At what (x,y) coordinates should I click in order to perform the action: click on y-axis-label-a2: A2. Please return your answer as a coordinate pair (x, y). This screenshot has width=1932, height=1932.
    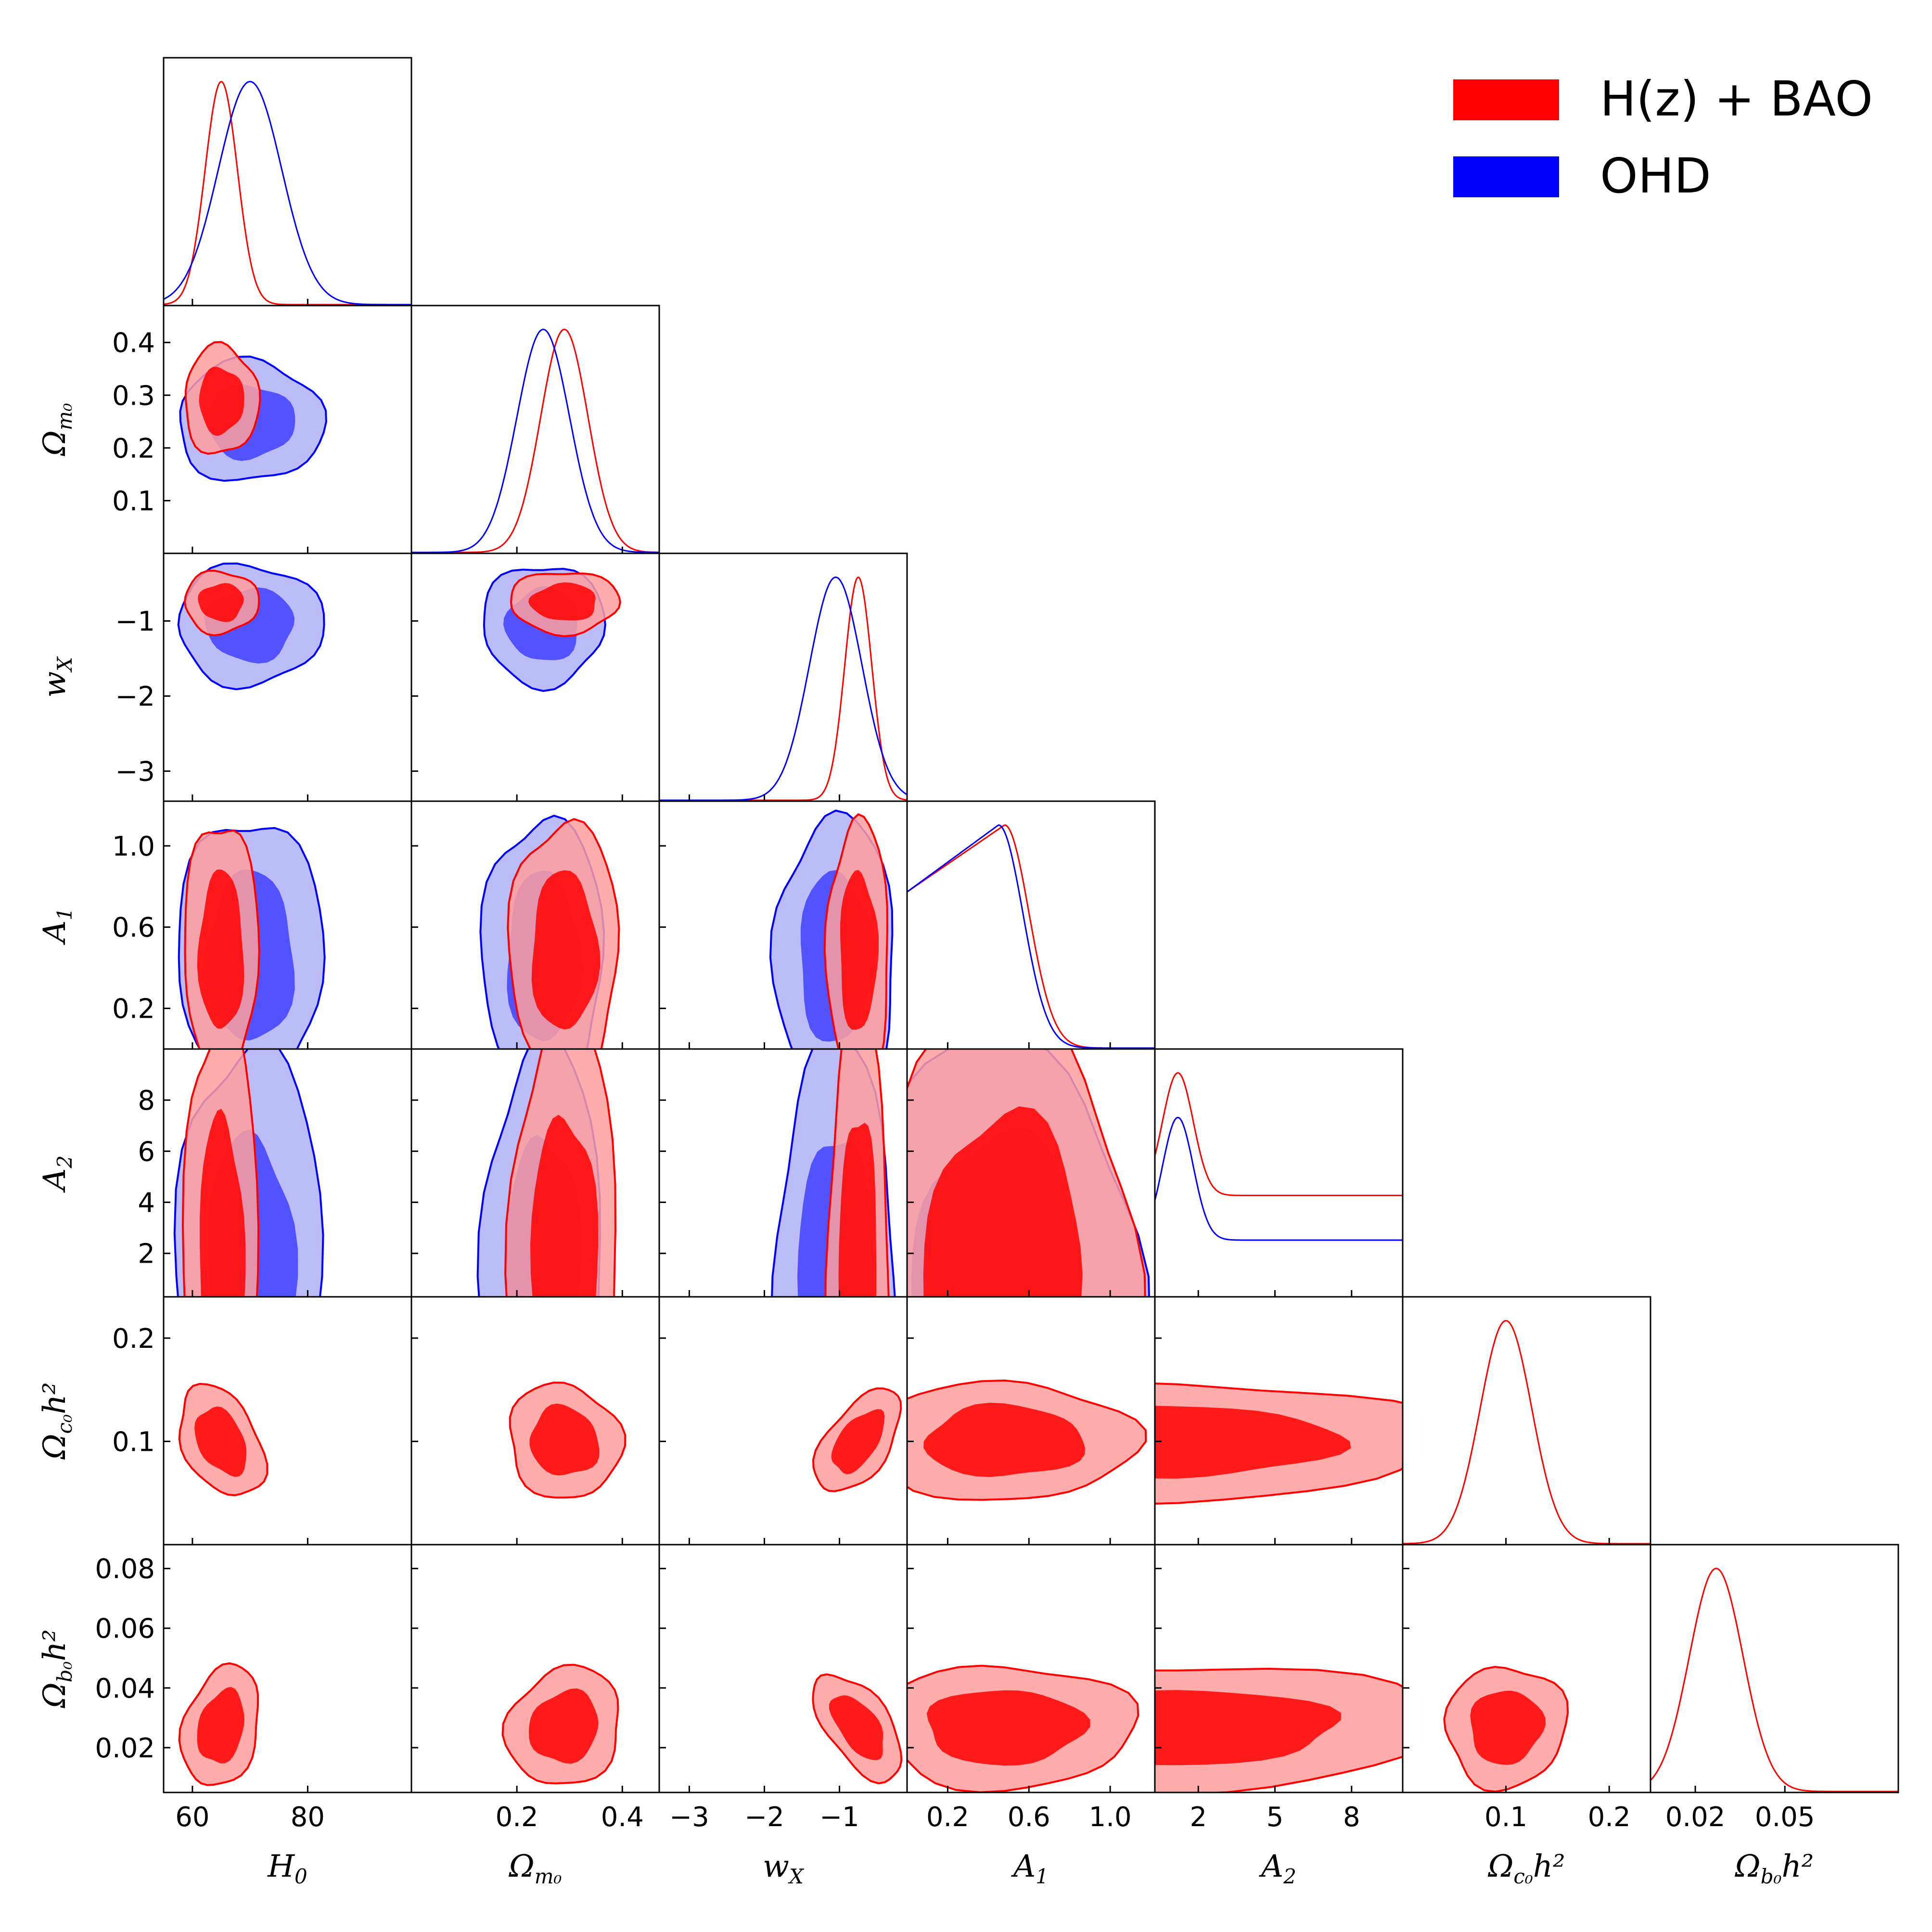
    Looking at the image, I should click on (57, 1174).